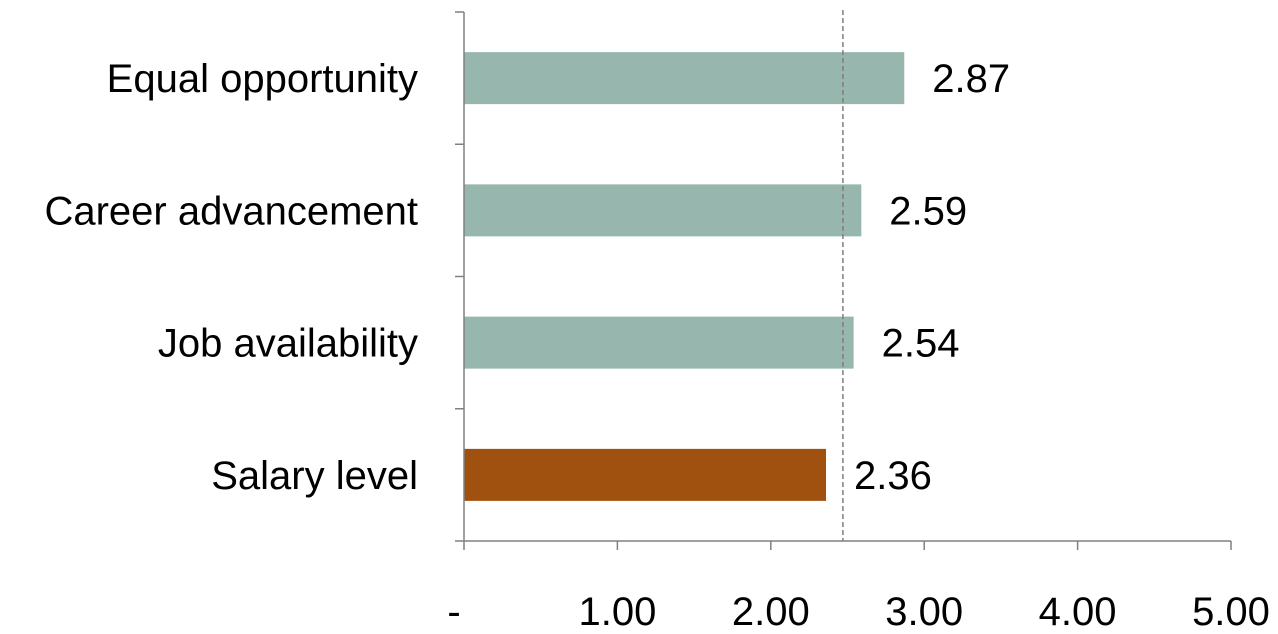 This screenshot has height=634, width=1278. Describe the element at coordinates (1231, 612) in the screenshot. I see `x-tick-label-5: 5.00` at that location.